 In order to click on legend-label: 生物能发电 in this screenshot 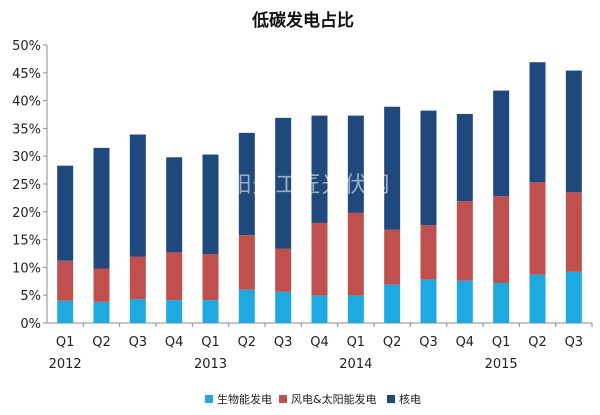, I will do `click(244, 399)`.